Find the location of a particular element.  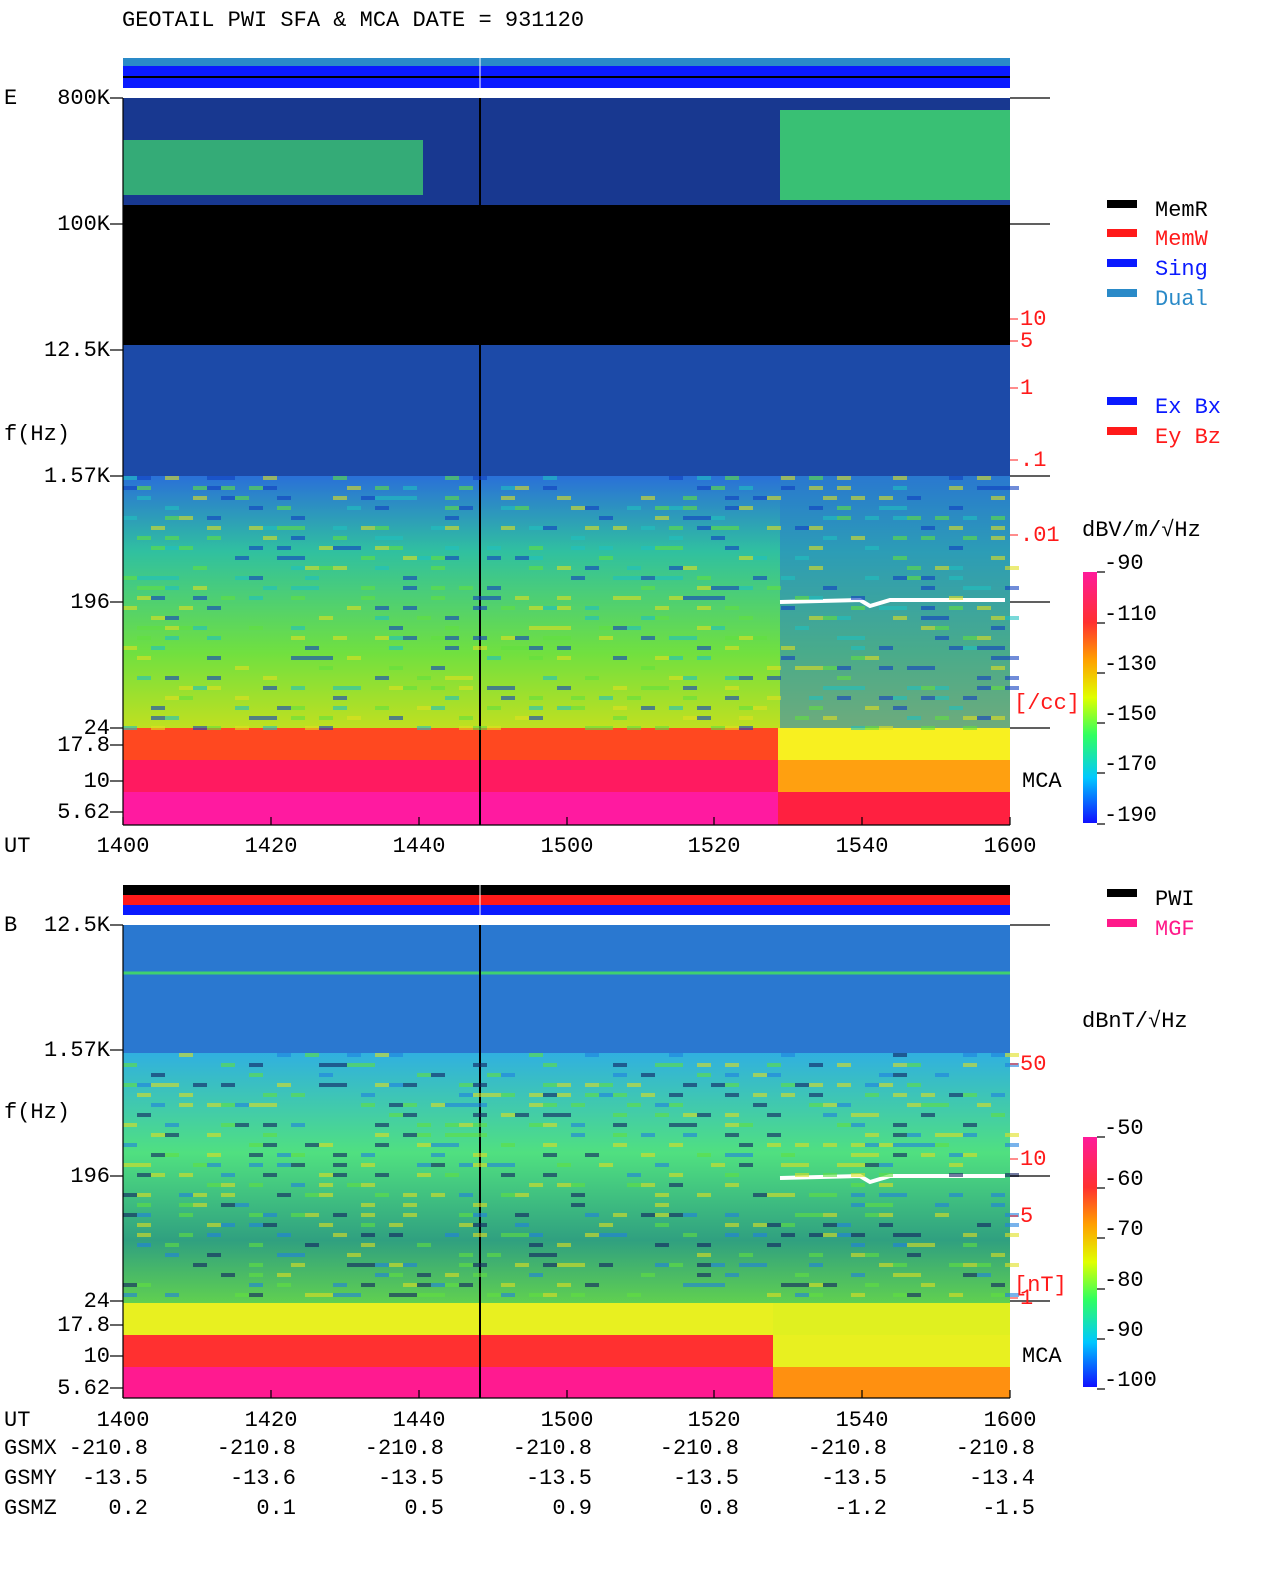

colorbar-unit: dBV/m/√Hz is located at coordinates (1141, 530).